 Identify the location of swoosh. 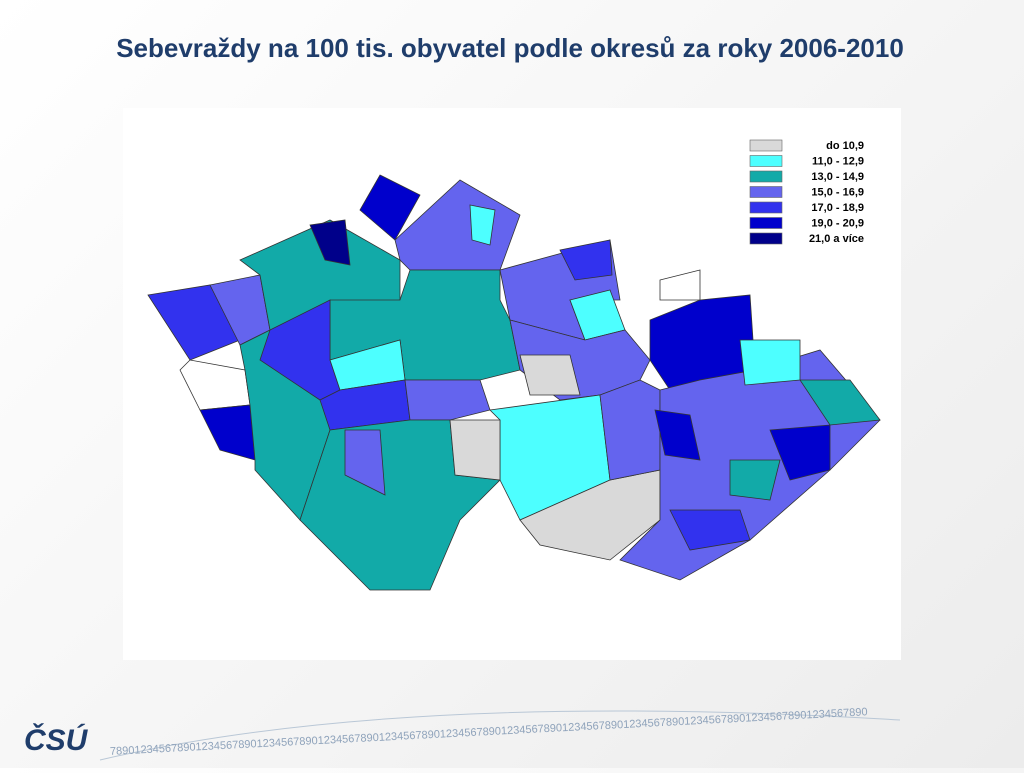
(500, 735).